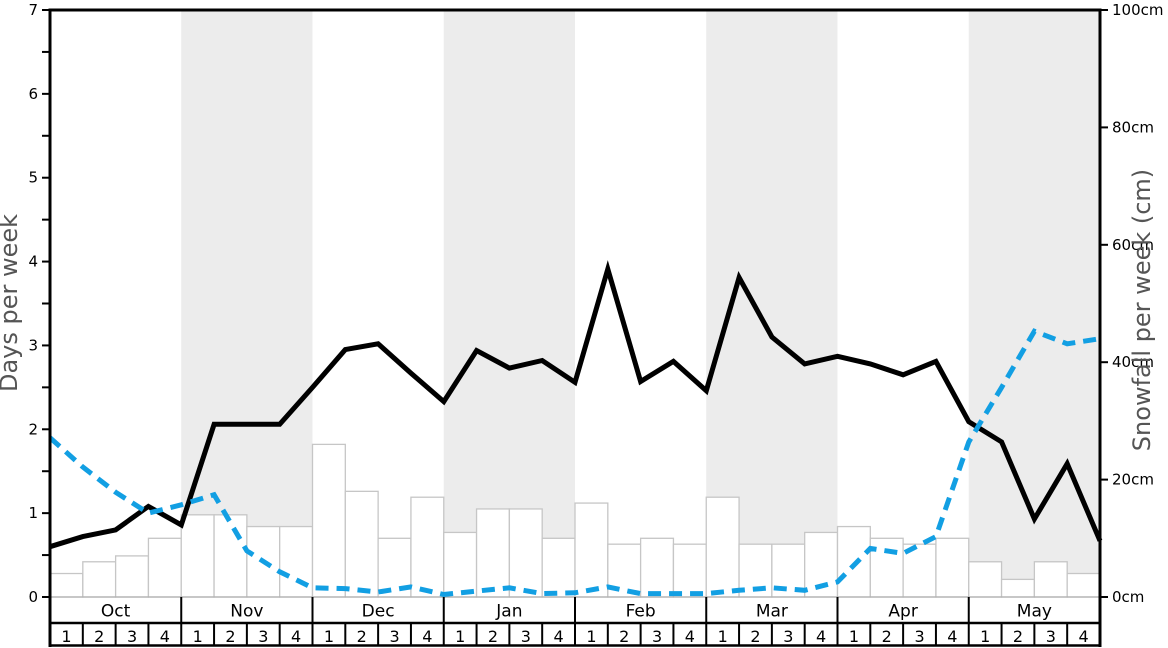  I want to click on left-tick-label: 0, so click(33, 597).